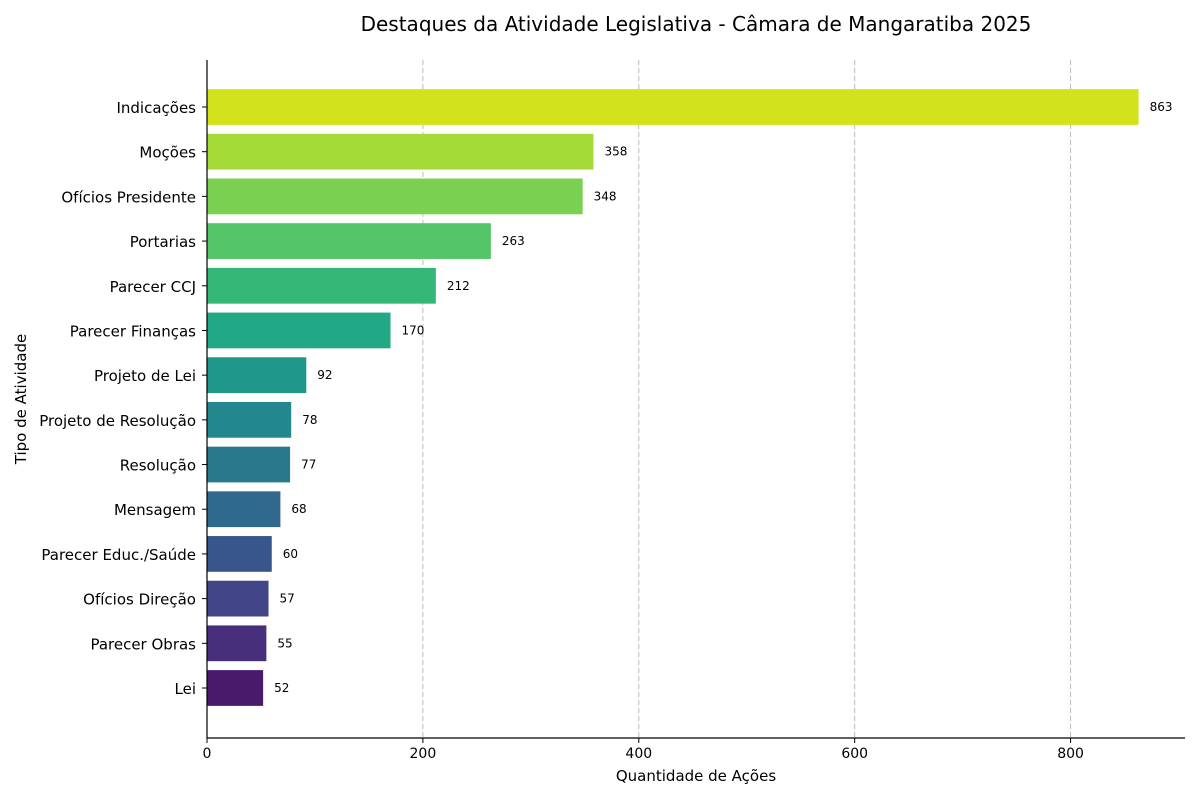 The width and height of the screenshot is (1200, 804). What do you see at coordinates (145, 376) in the screenshot?
I see `y-tick-label: Projeto de Lei` at bounding box center [145, 376].